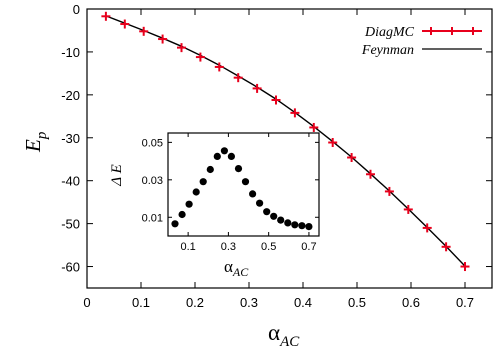 The height and width of the screenshot is (354, 499). I want to click on main-x-tick-label: 0.2, so click(195, 302).